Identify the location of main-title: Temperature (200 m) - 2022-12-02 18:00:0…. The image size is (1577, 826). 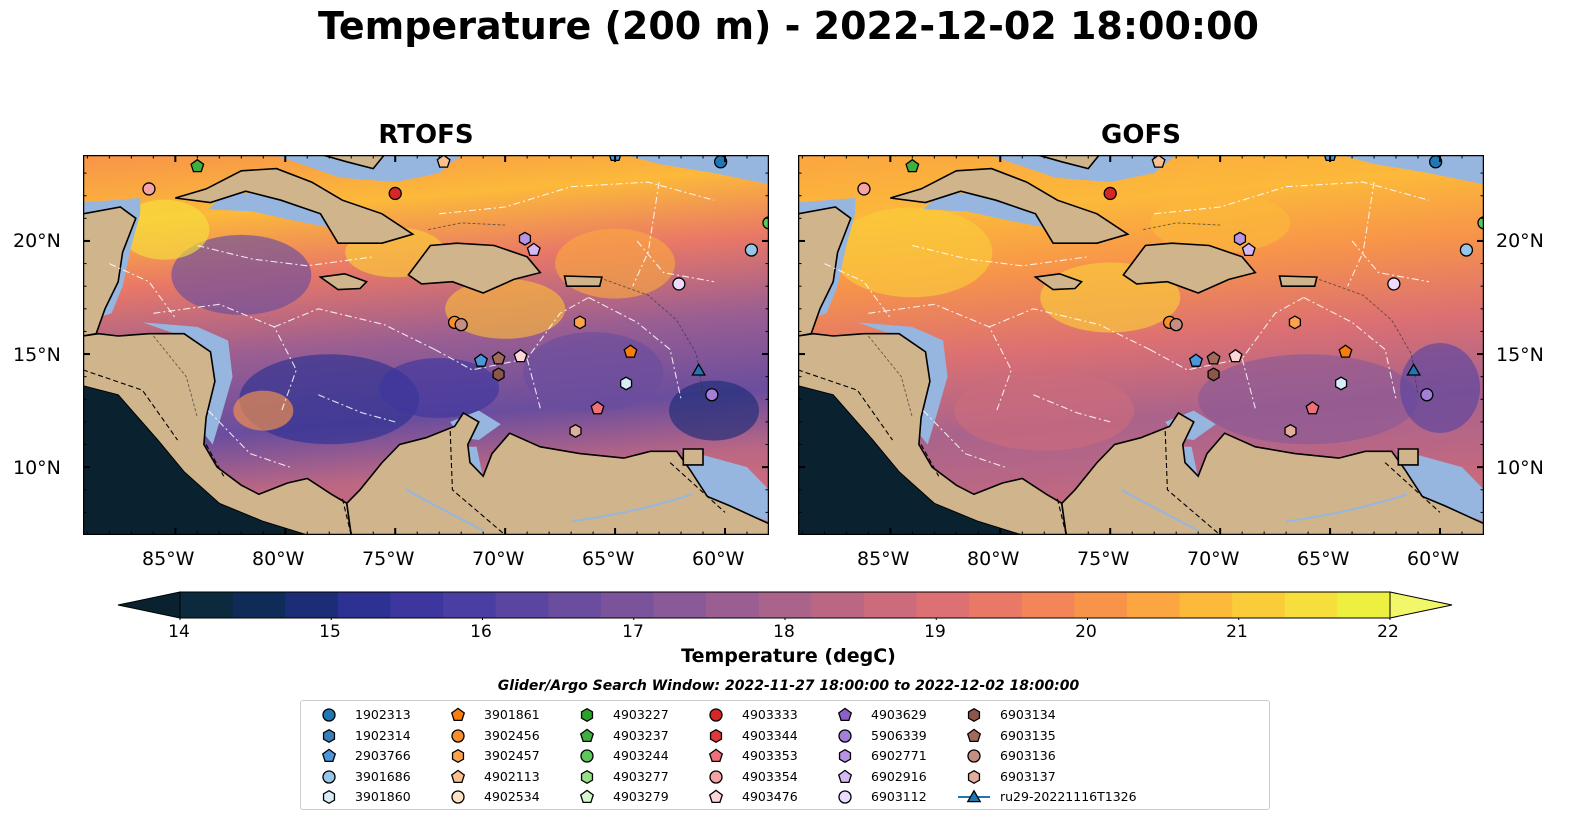
(788, 26).